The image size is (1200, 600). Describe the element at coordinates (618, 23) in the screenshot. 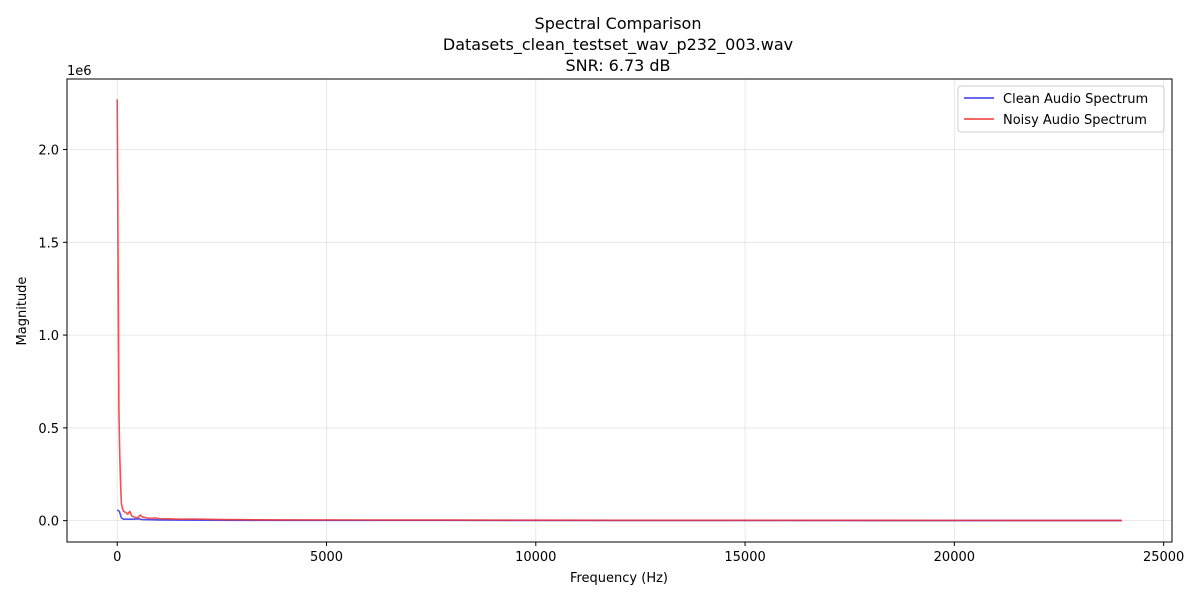

I see `chart-title-line-1: Spectral Comparison` at that location.